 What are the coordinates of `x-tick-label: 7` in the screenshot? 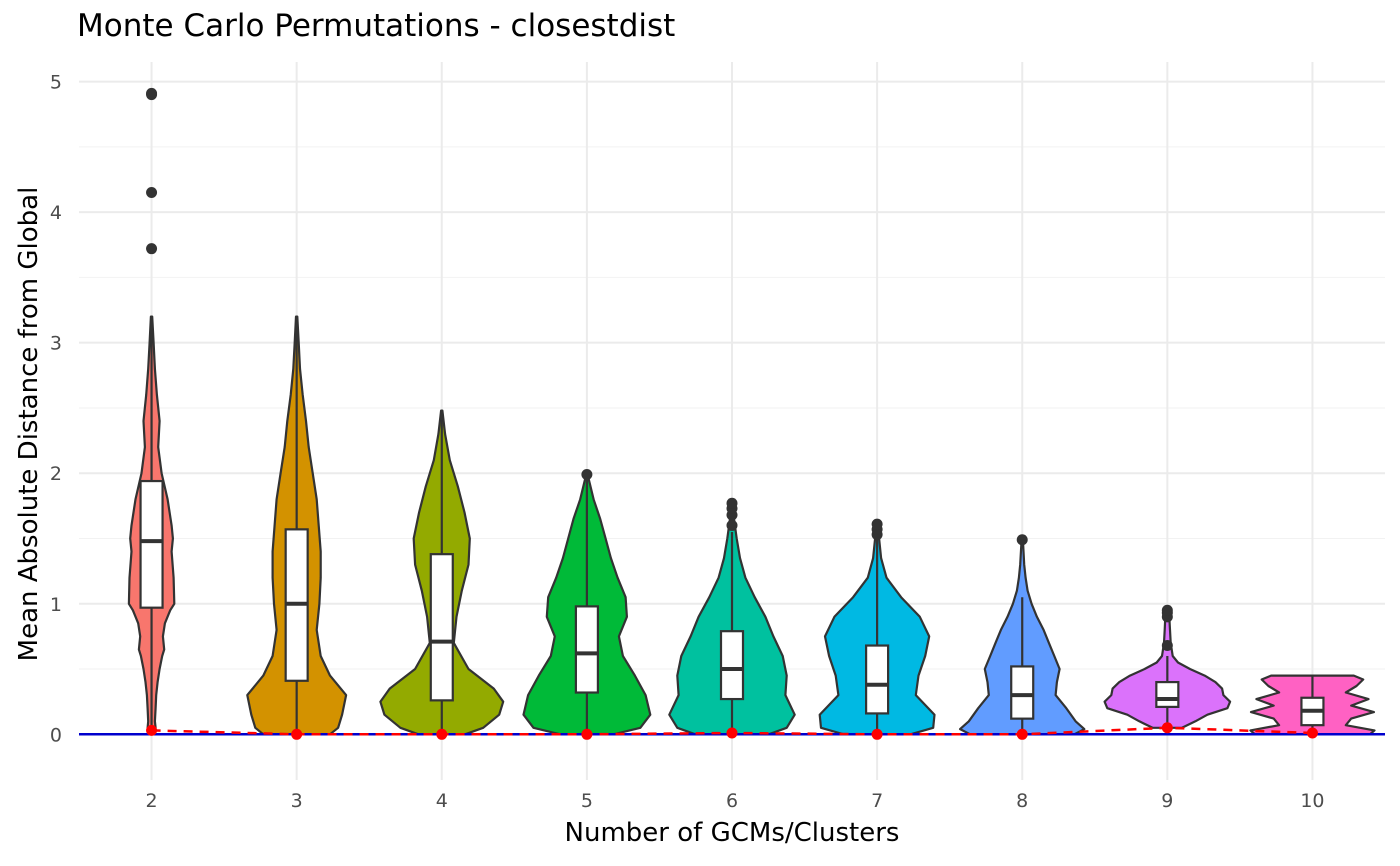 It's located at (877, 801).